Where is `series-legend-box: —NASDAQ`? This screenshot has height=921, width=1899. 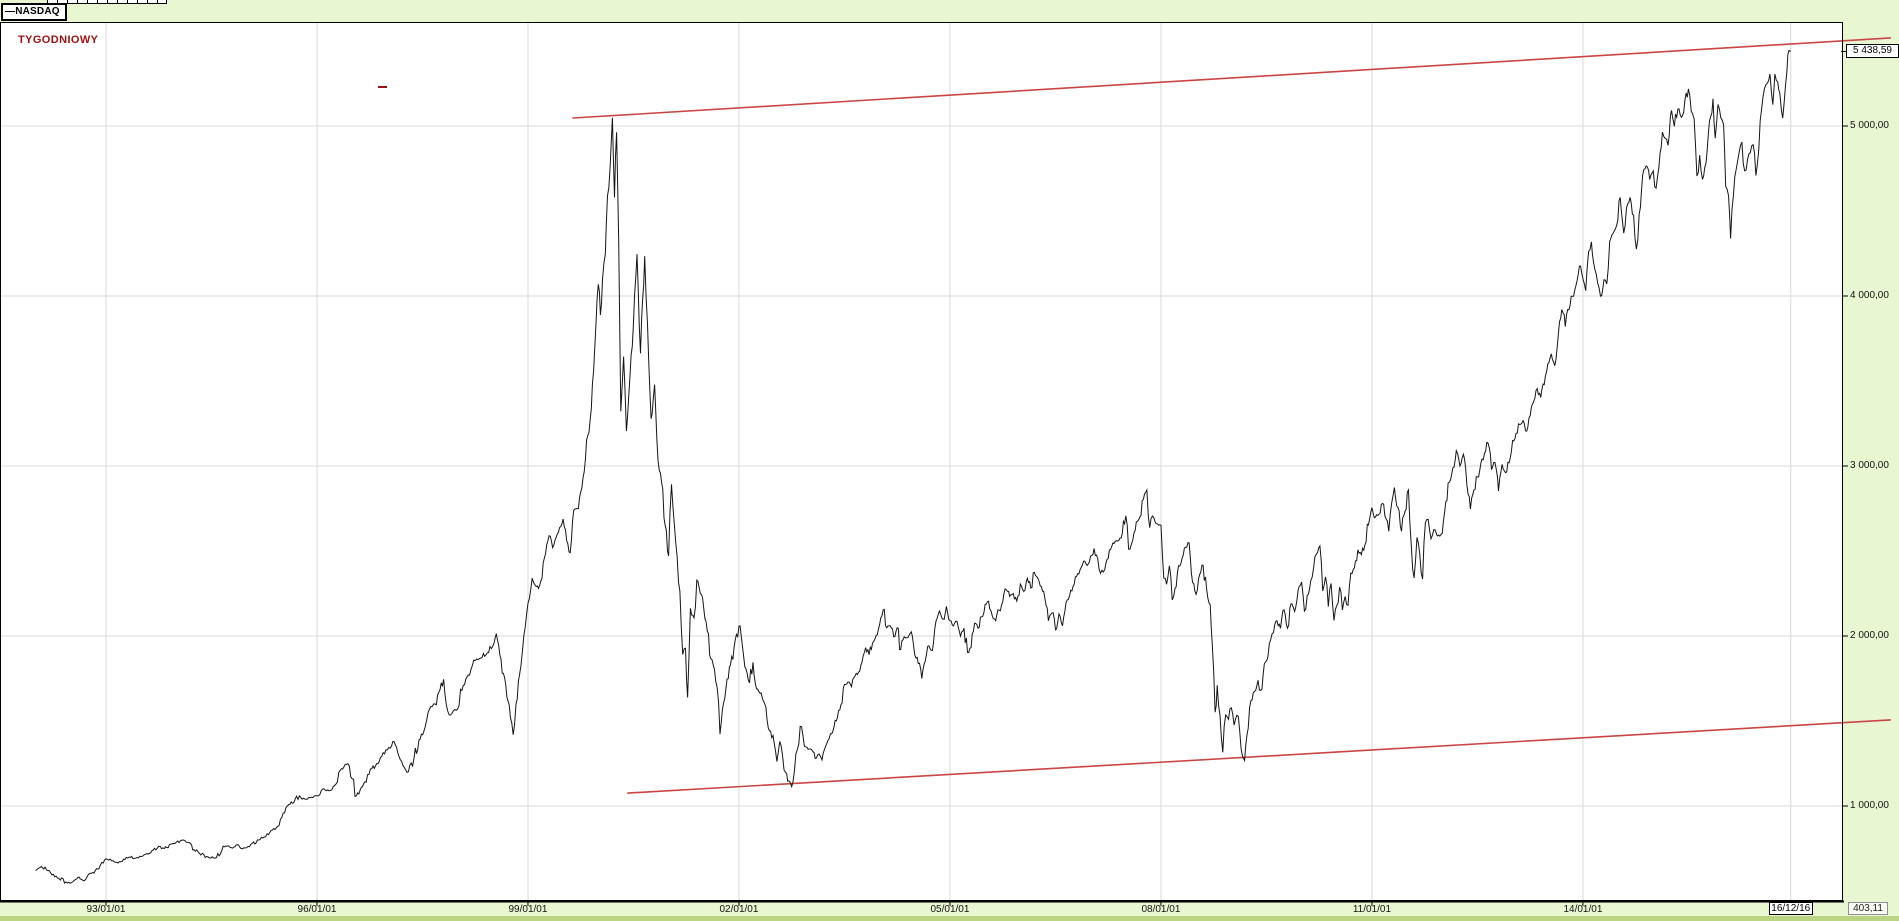
series-legend-box: —NASDAQ is located at coordinates (34, 12).